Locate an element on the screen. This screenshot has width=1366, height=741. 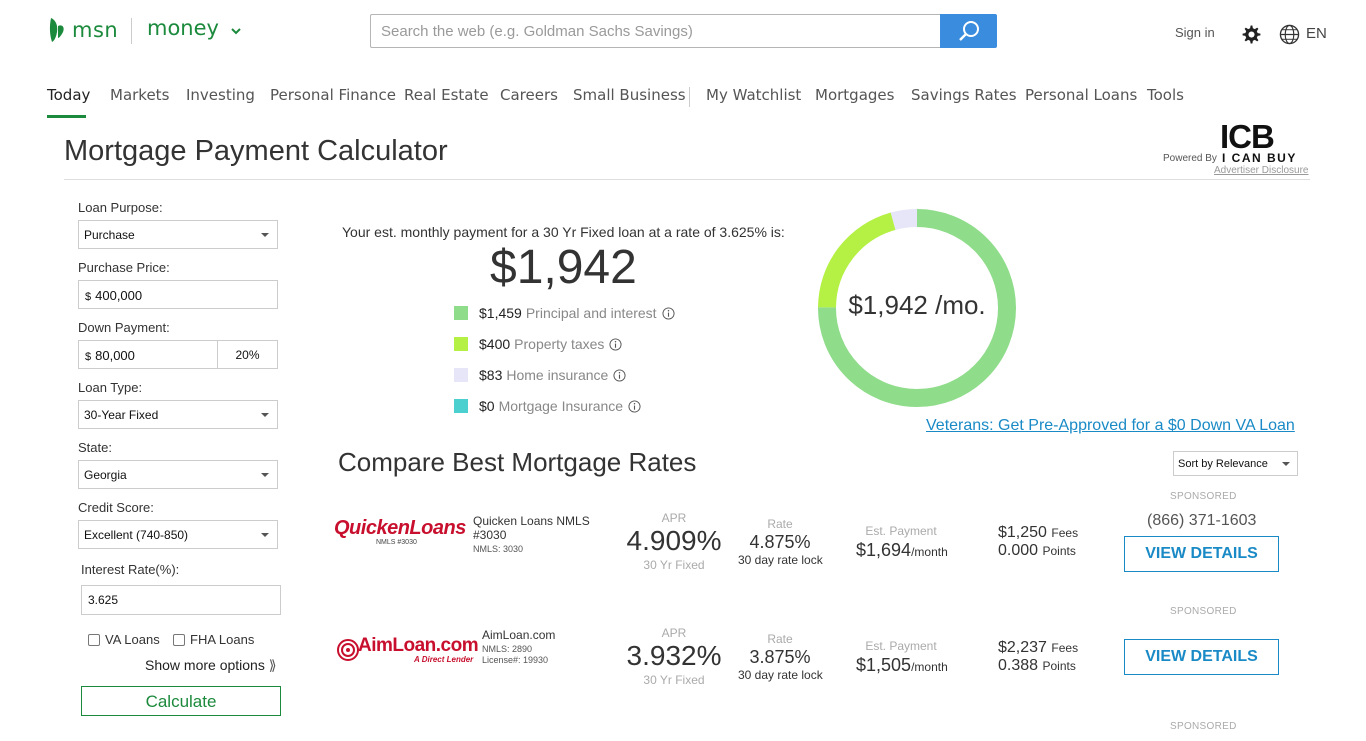
nav-item-careers: Careers is located at coordinates (529, 95).